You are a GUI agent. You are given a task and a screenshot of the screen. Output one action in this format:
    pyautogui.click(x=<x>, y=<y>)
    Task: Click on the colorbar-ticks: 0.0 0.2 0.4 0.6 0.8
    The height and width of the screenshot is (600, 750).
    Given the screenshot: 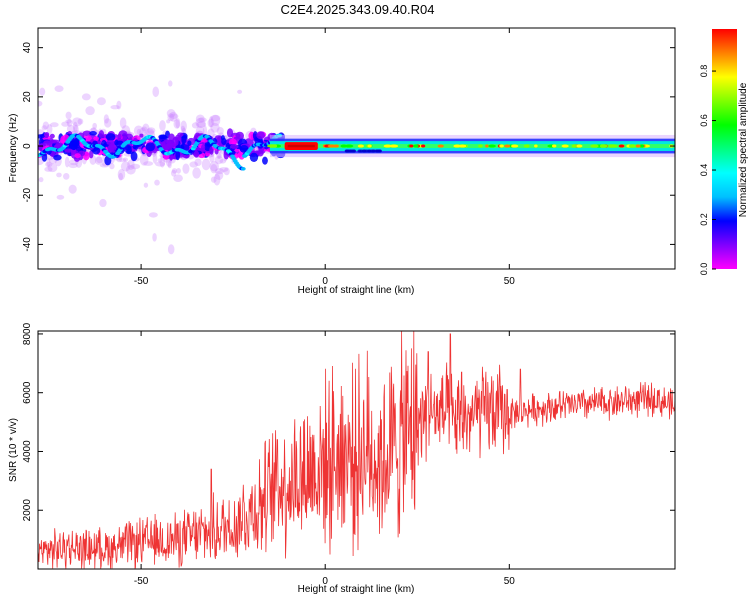 What is the action you would take?
    pyautogui.click(x=707, y=170)
    